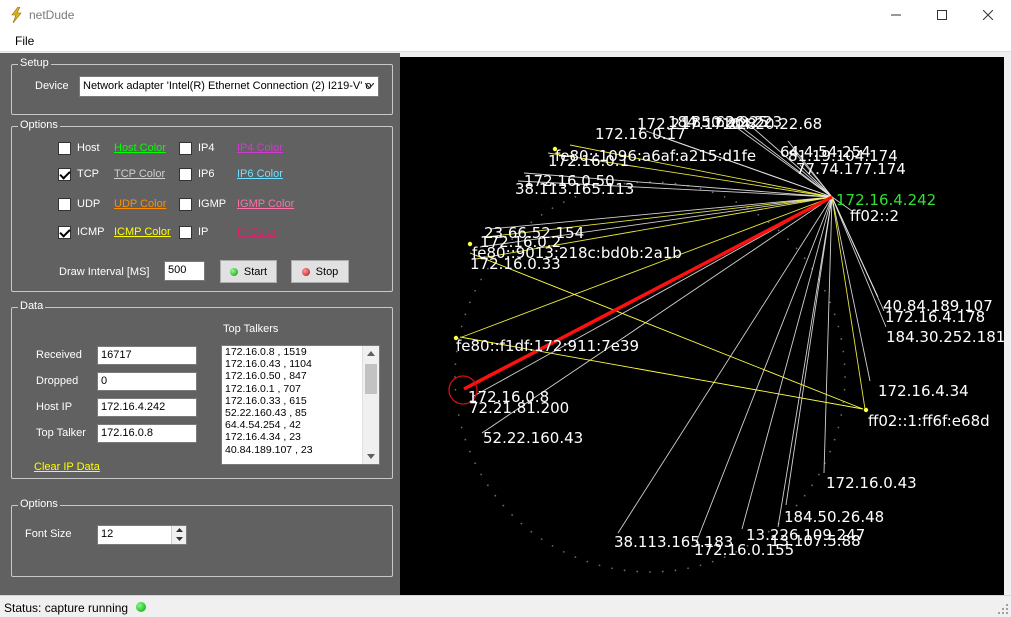 The height and width of the screenshot is (617, 1011). Describe the element at coordinates (140, 204) in the screenshot. I see `udp-color-link: UDP Color` at that location.